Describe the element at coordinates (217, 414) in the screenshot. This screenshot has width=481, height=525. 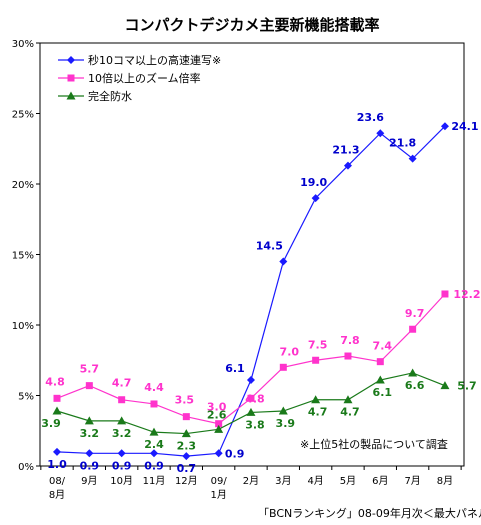
I see `data-label: 2.6` at that location.